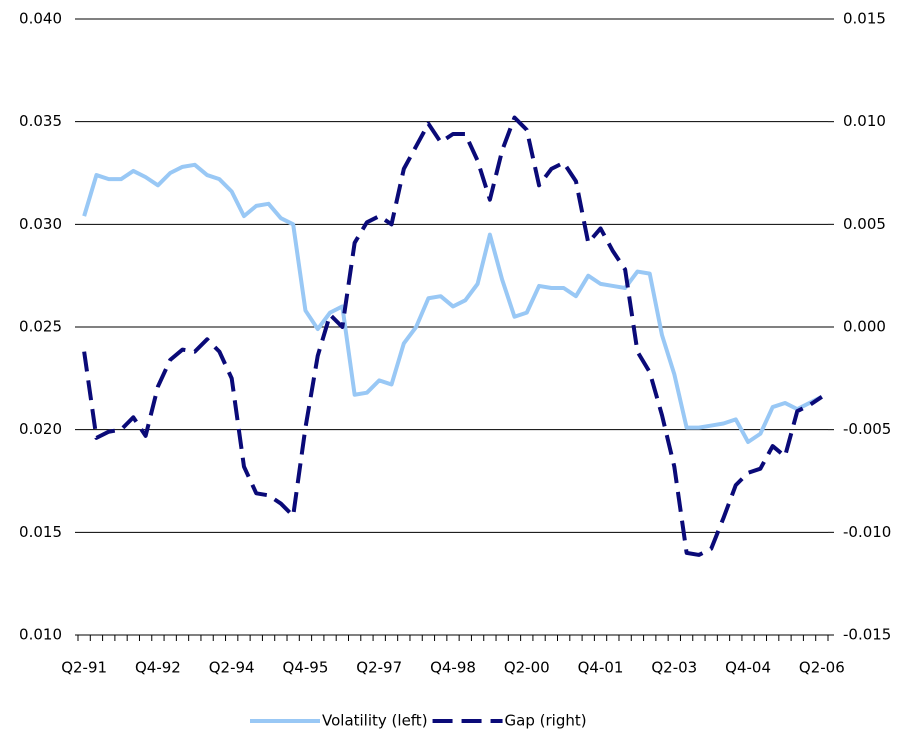 The height and width of the screenshot is (742, 903). What do you see at coordinates (306, 668) in the screenshot?
I see `x-tick-label: Q4-95` at bounding box center [306, 668].